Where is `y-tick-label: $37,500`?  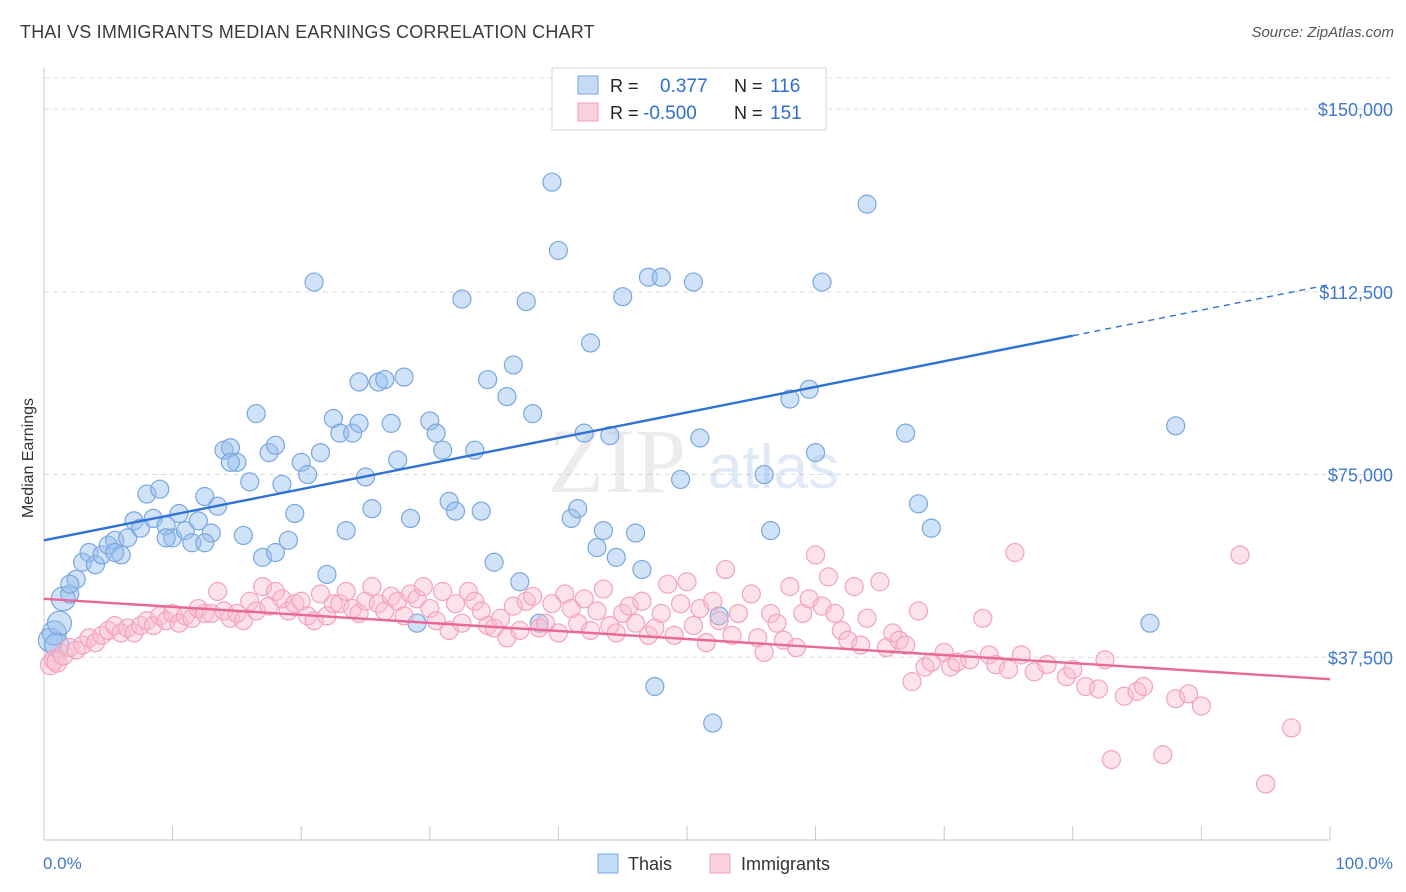
y-tick-label: $37,500 is located at coordinates (1360, 658).